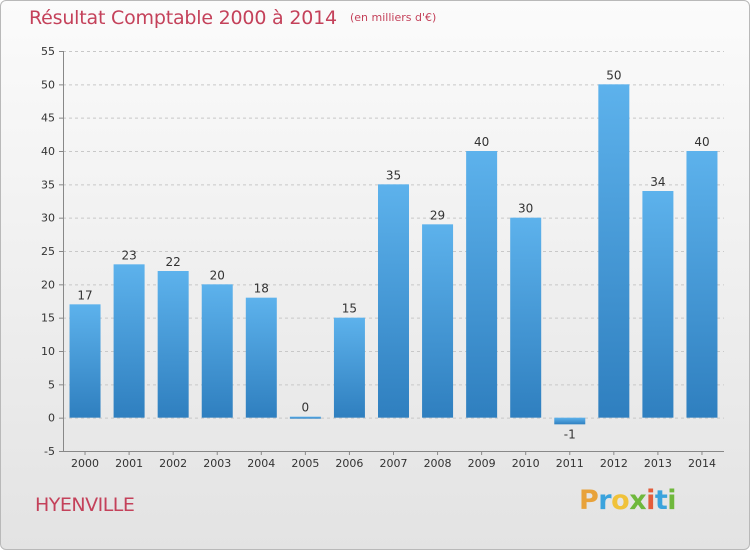  I want to click on x-tick-label: 2014, so click(702, 463).